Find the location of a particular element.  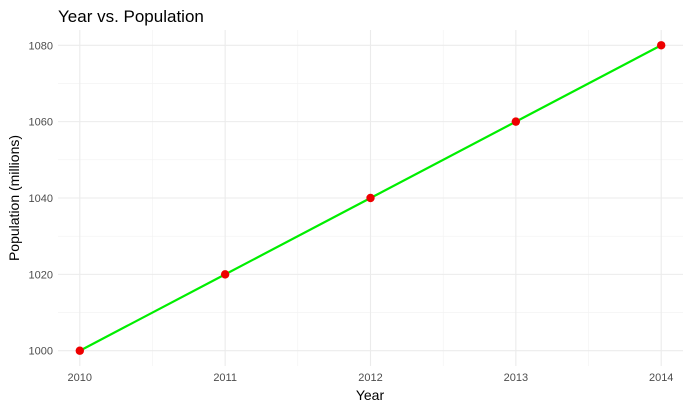

x-tick-labels: 2010 2011 2012 2013 2014 is located at coordinates (371, 378).